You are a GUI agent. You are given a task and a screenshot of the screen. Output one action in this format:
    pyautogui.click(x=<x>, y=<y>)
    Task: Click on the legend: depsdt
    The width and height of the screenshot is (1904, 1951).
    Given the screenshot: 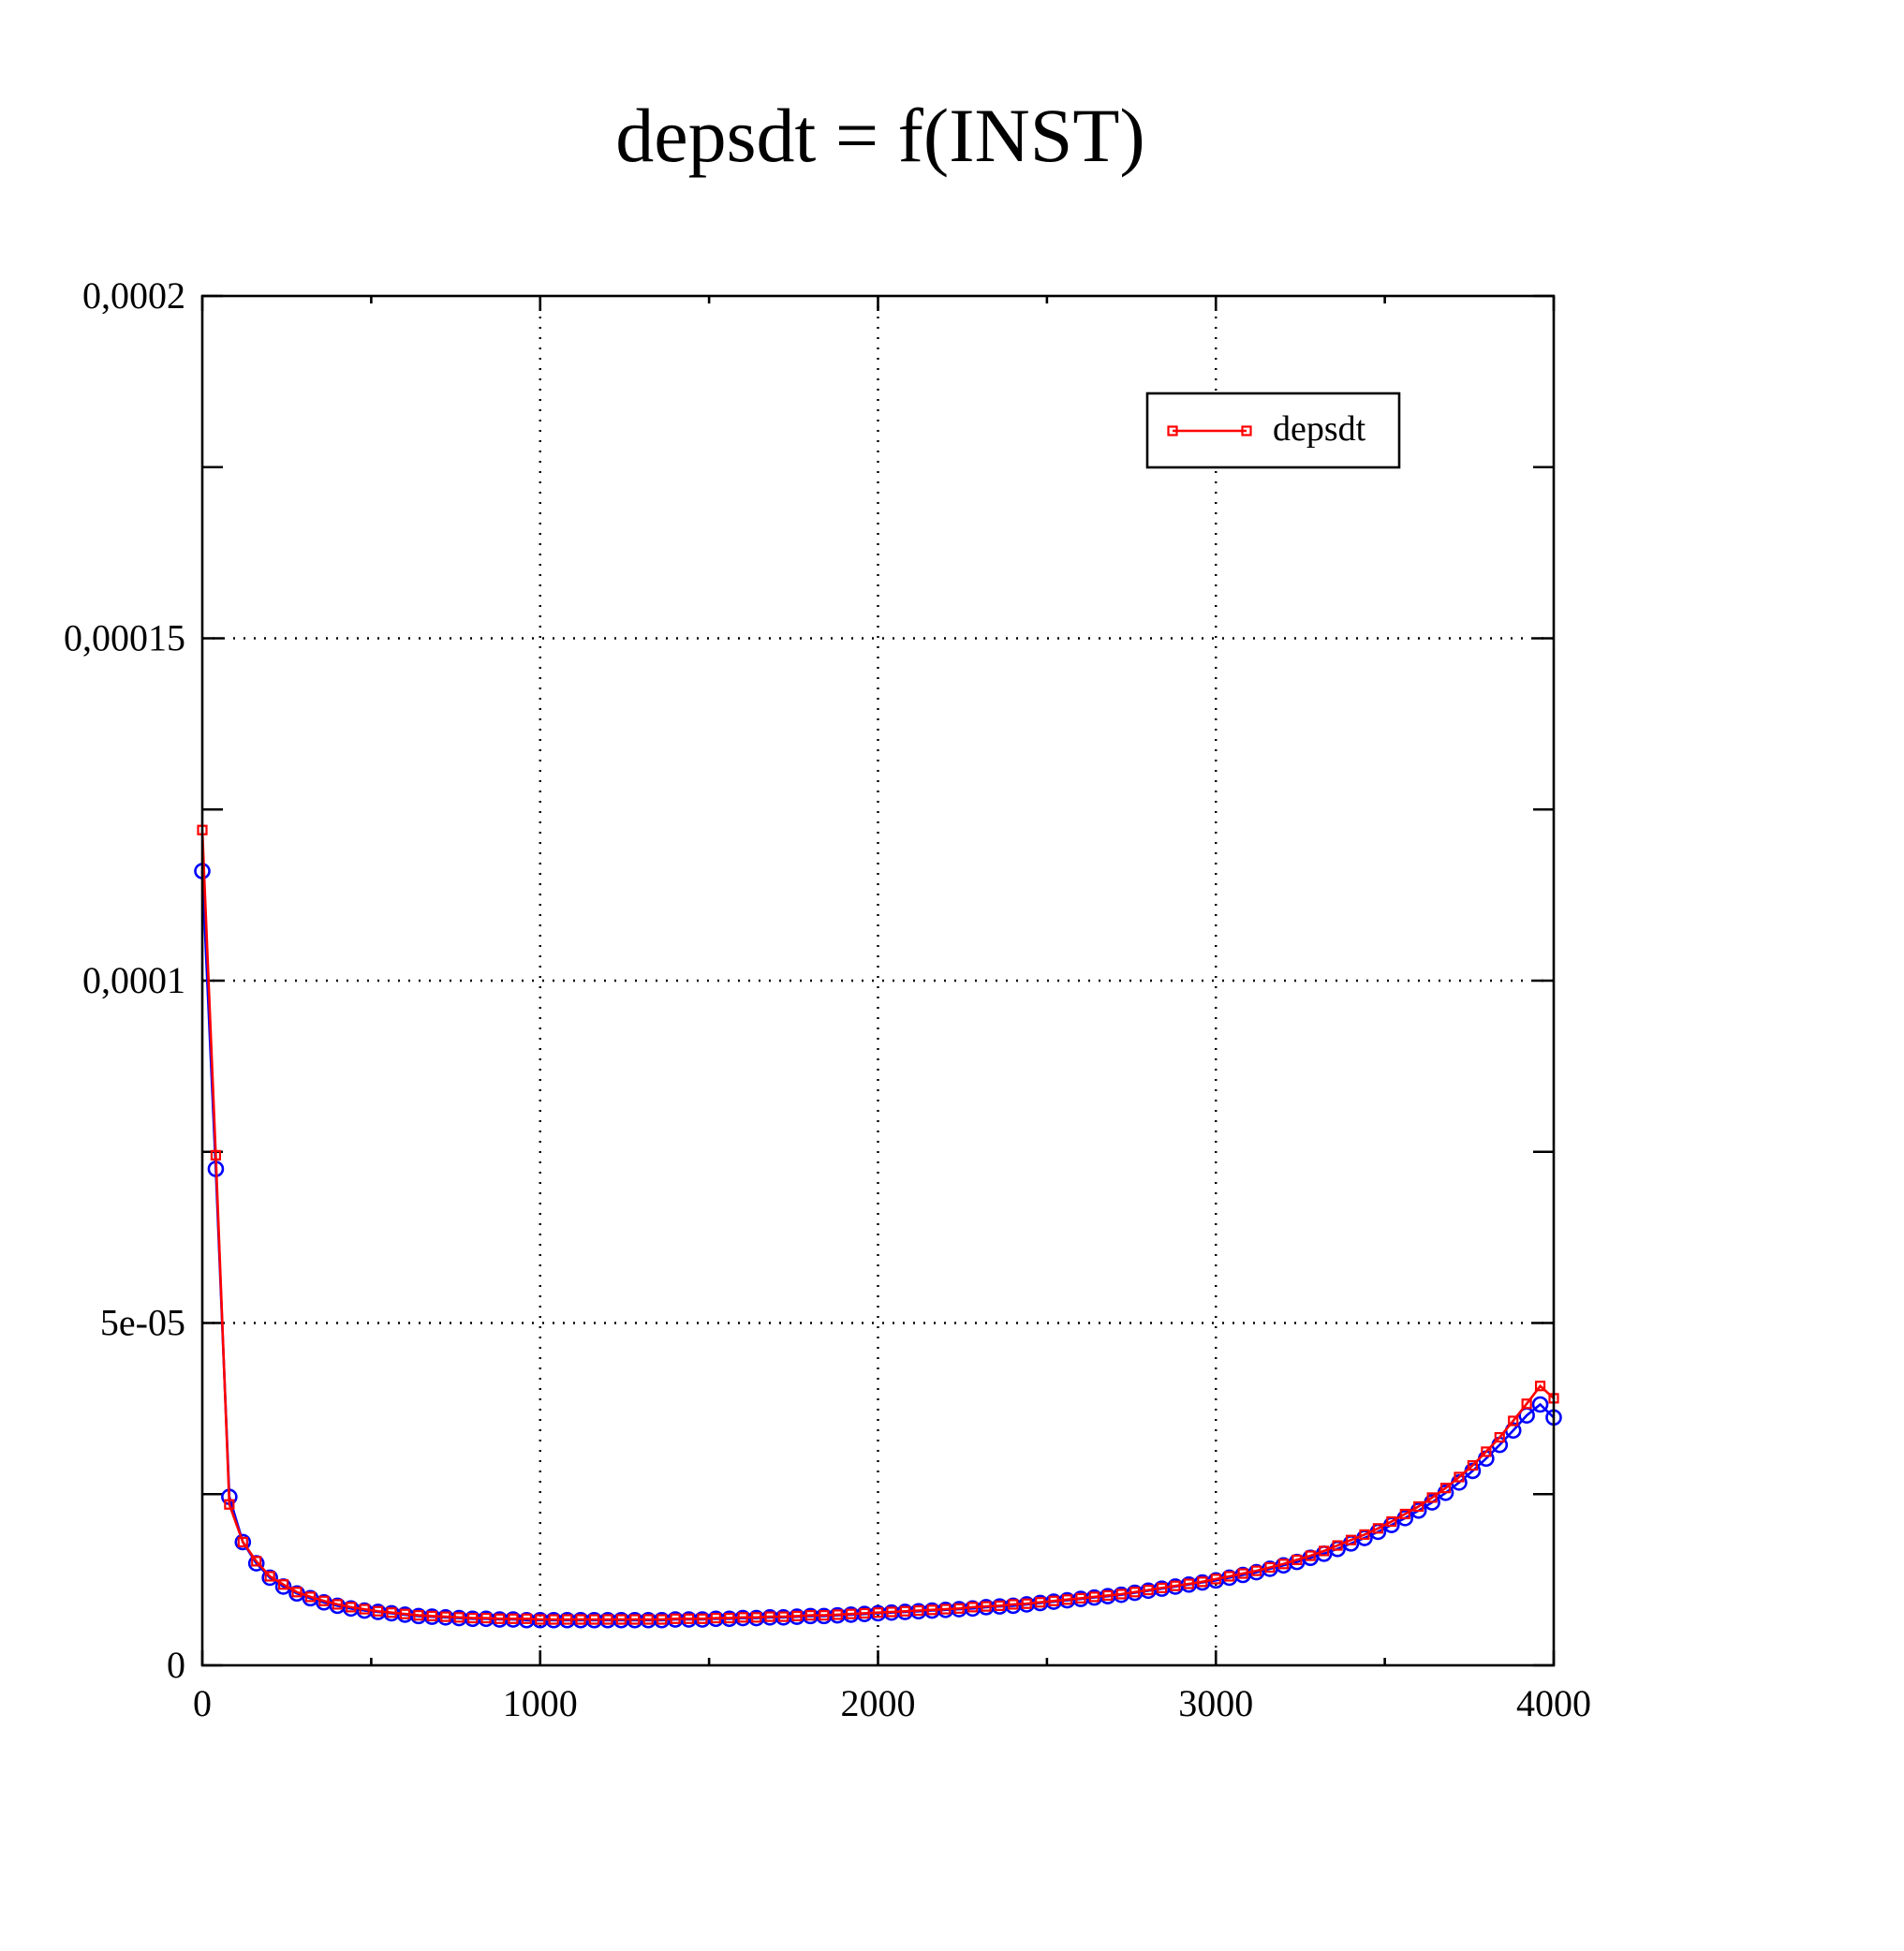 What is the action you would take?
    pyautogui.click(x=1273, y=431)
    